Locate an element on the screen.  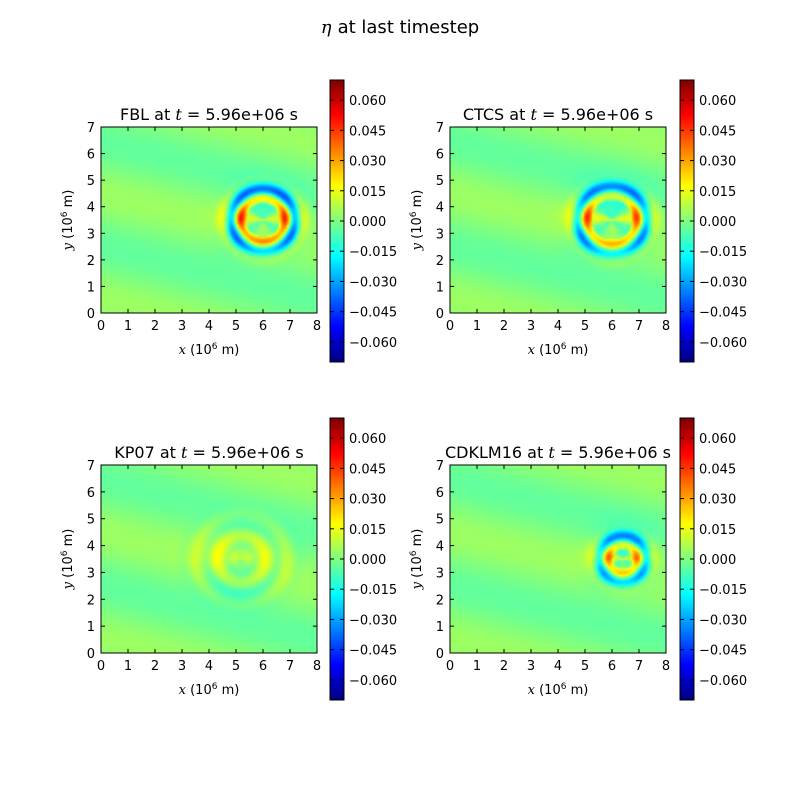
panel-title: CDKLM16 at t = 5.96e+06 s is located at coordinates (558, 452).